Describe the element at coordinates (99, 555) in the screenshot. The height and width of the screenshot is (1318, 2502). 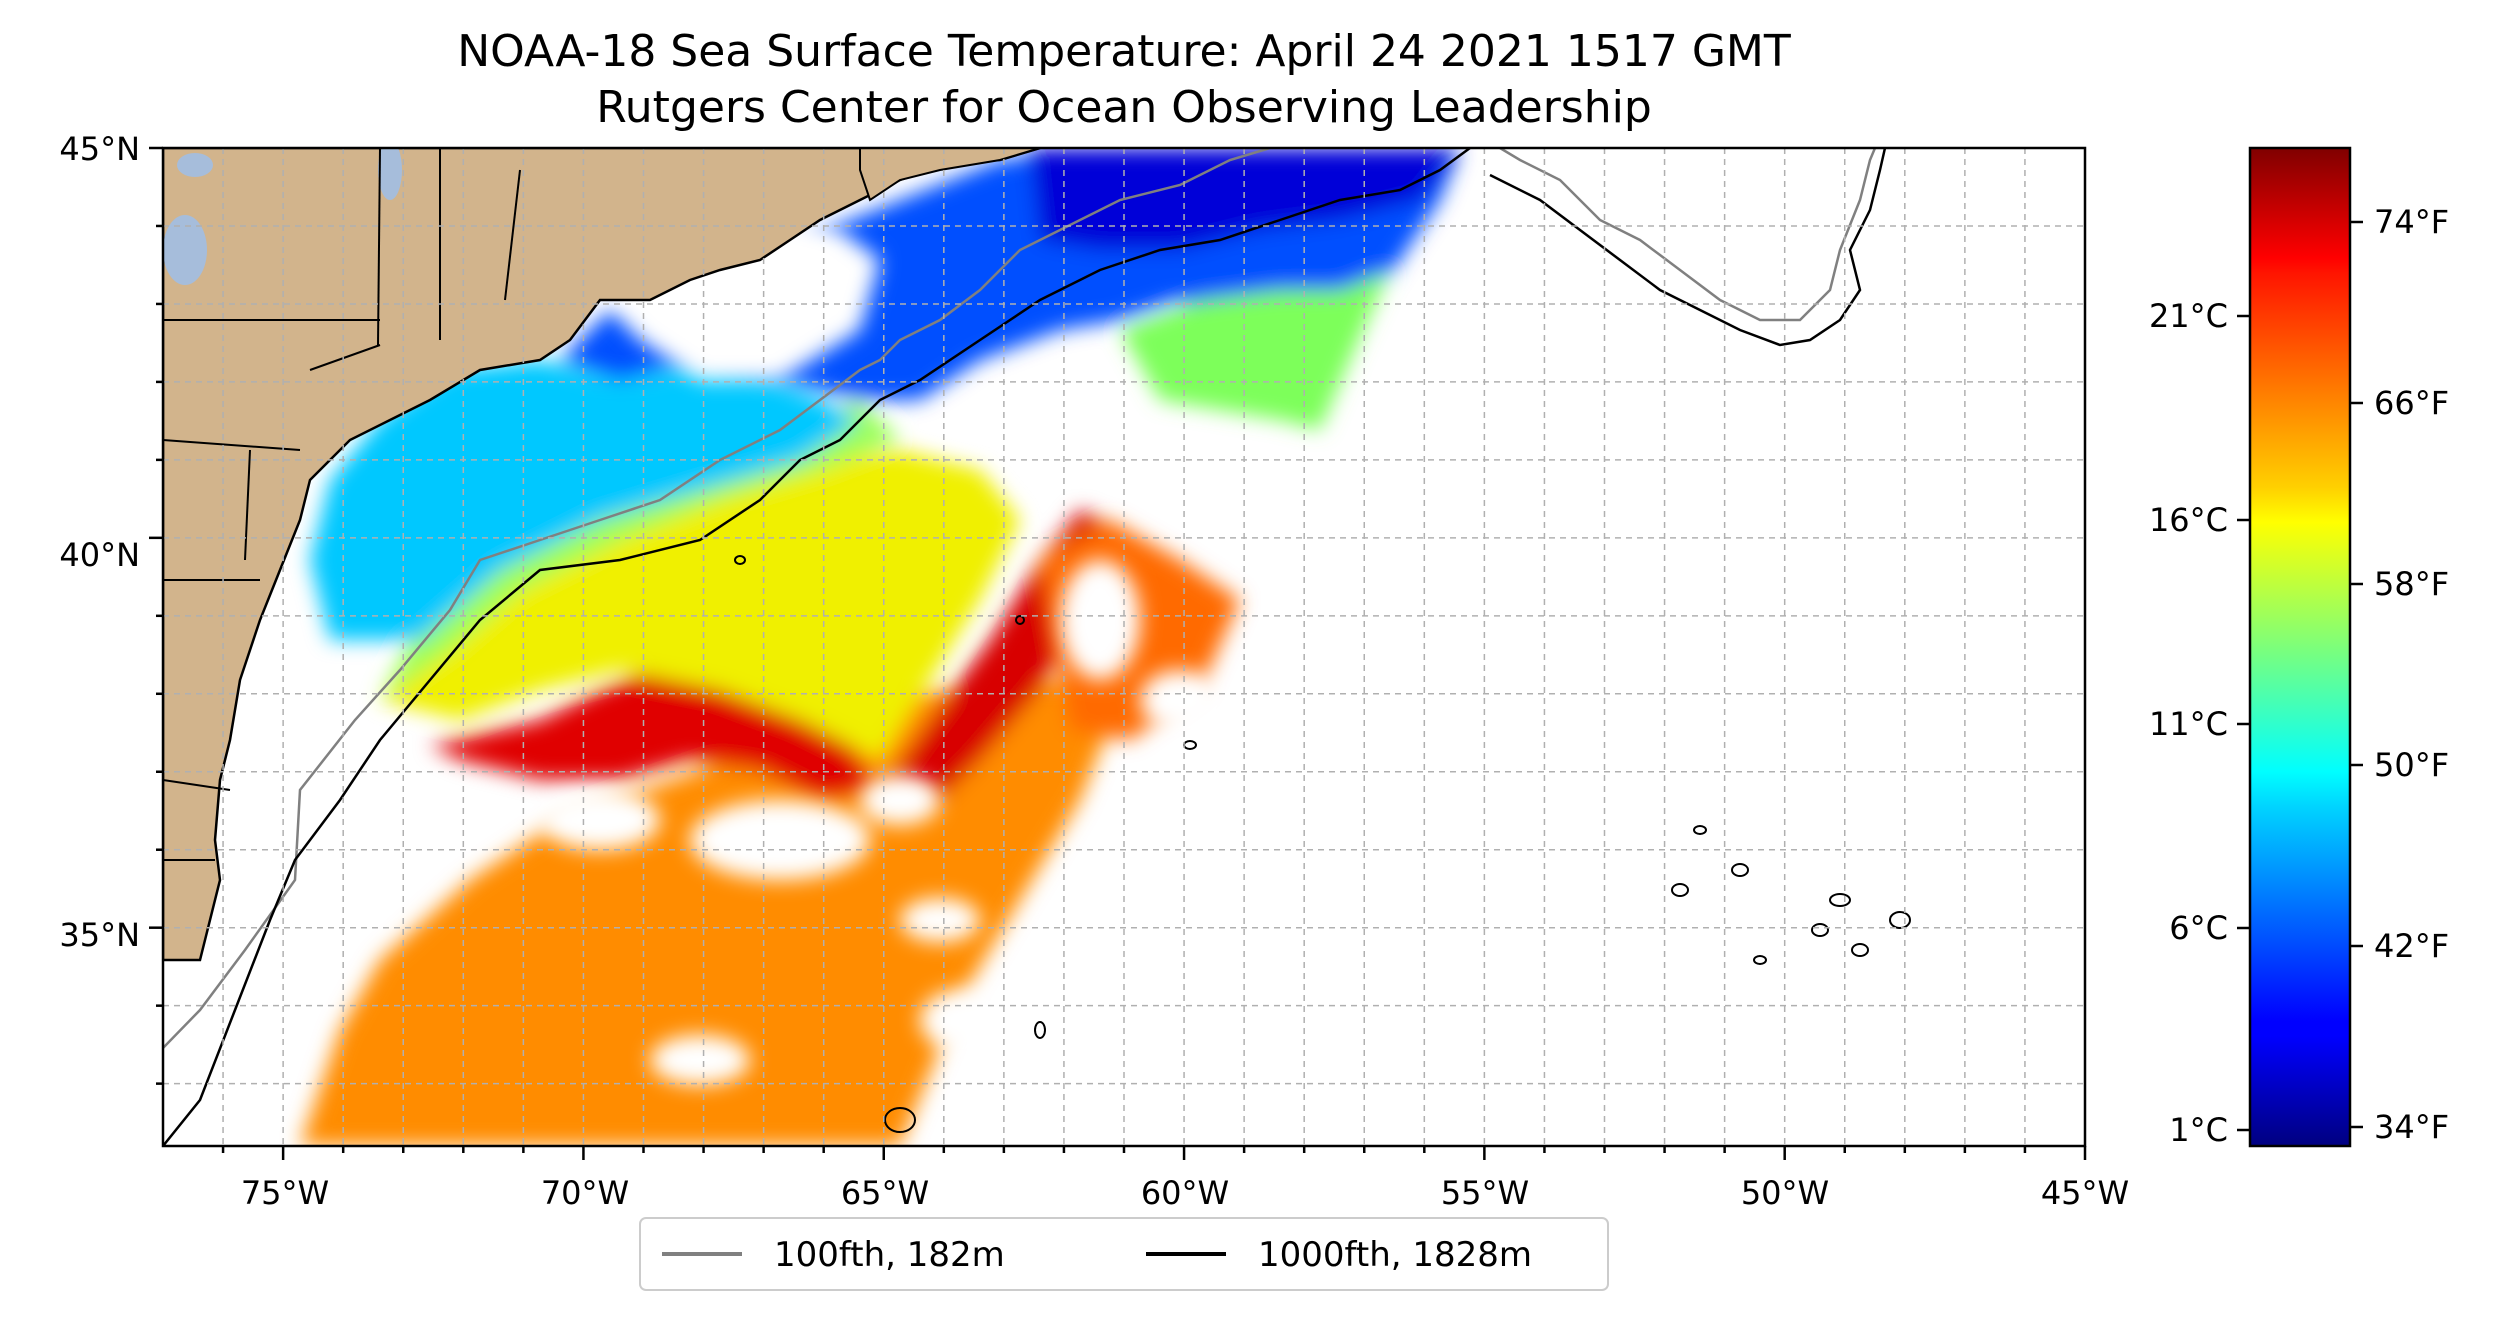
I see `lat-label-40n: 40°N` at that location.